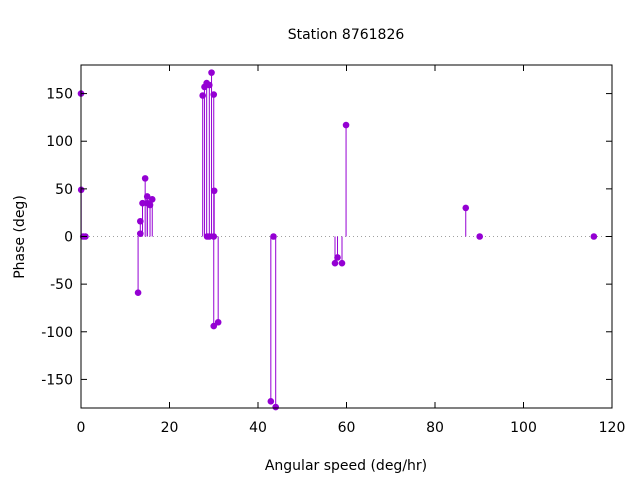  What do you see at coordinates (523, 428) in the screenshot?
I see `x-tick-label: 100` at bounding box center [523, 428].